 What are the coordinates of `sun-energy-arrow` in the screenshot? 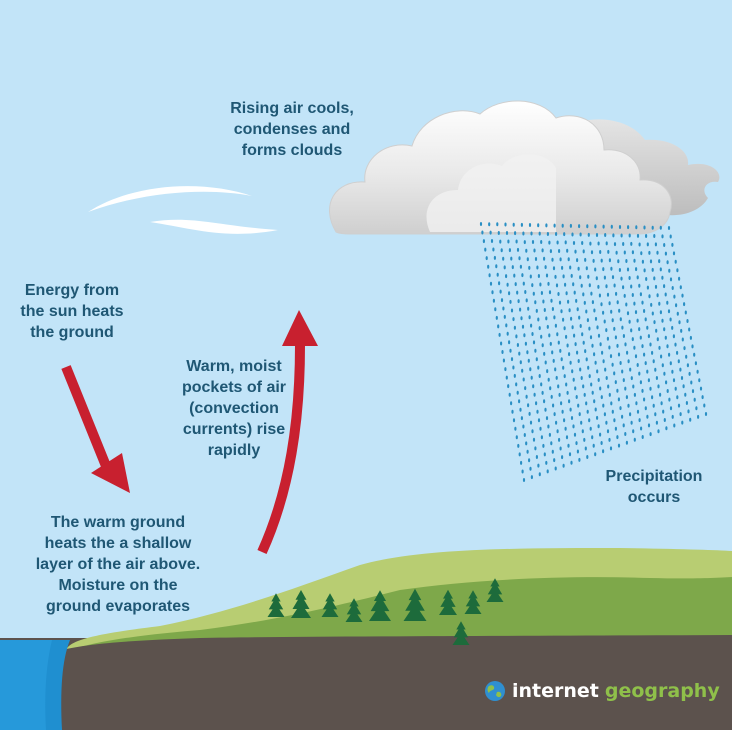 It's located at (95, 429).